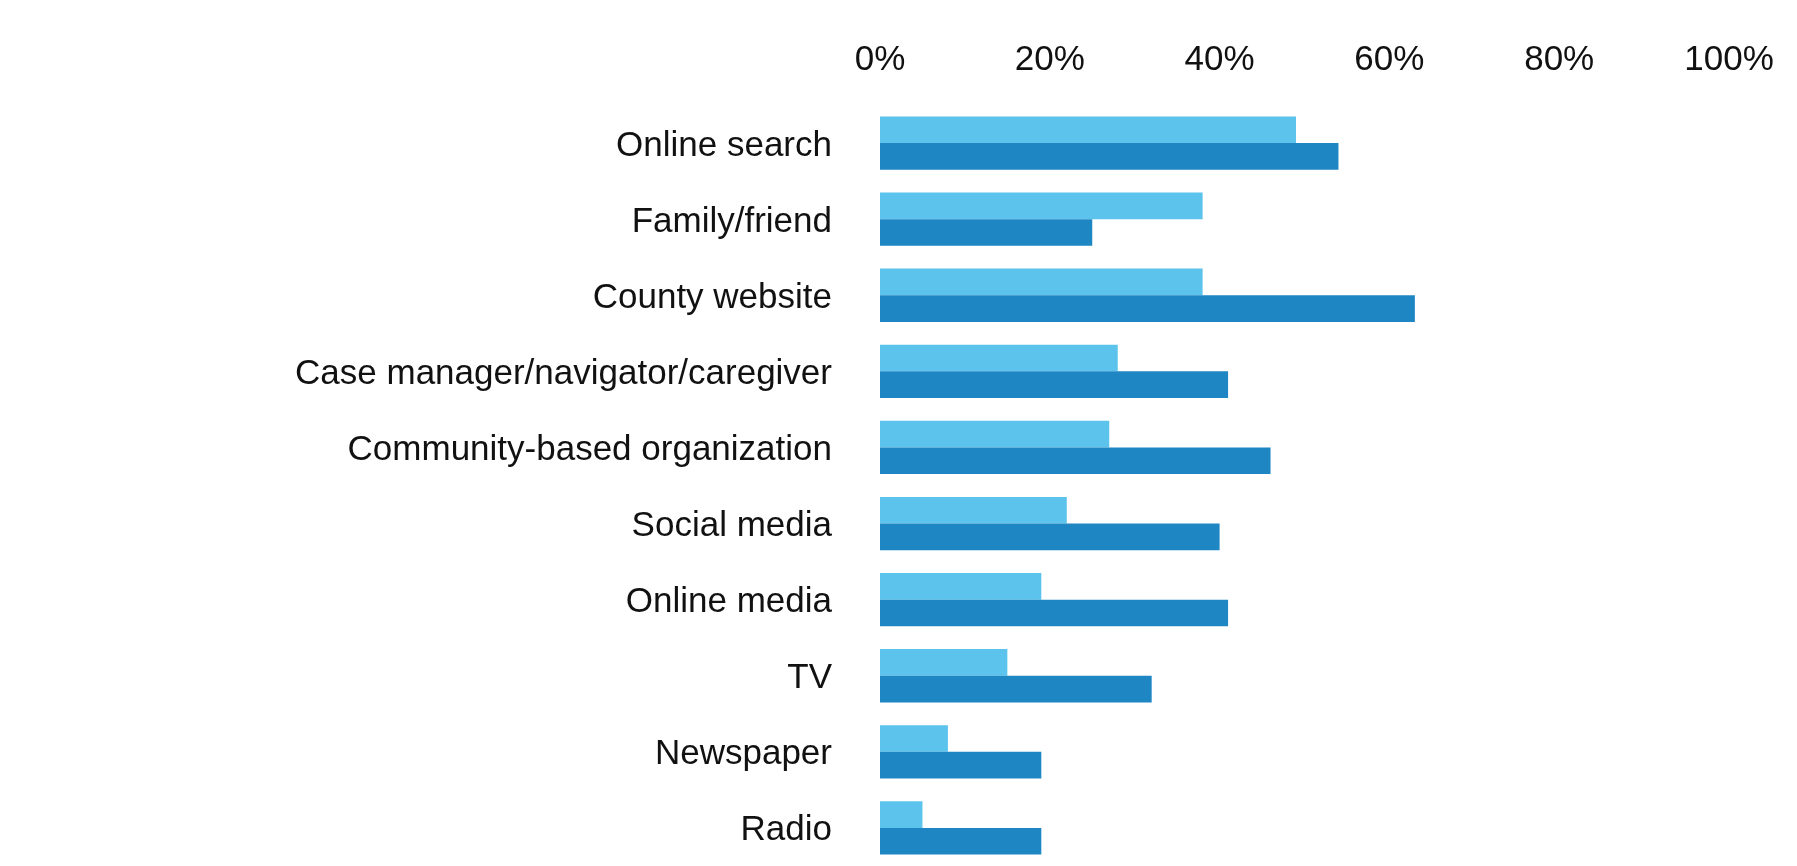 This screenshot has height=866, width=1797. What do you see at coordinates (810, 676) in the screenshot?
I see `y-tick-label: TV` at bounding box center [810, 676].